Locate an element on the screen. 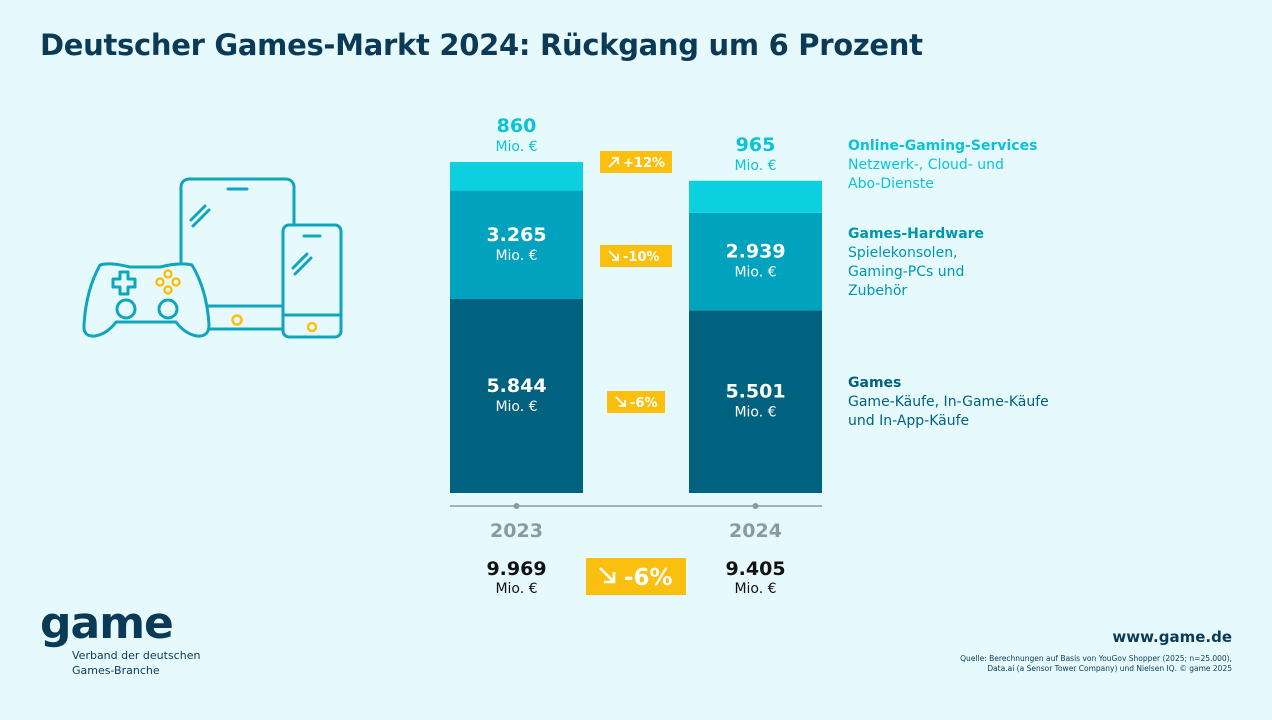 This screenshot has width=1272, height=720. data-label: 965 is located at coordinates (756, 145).